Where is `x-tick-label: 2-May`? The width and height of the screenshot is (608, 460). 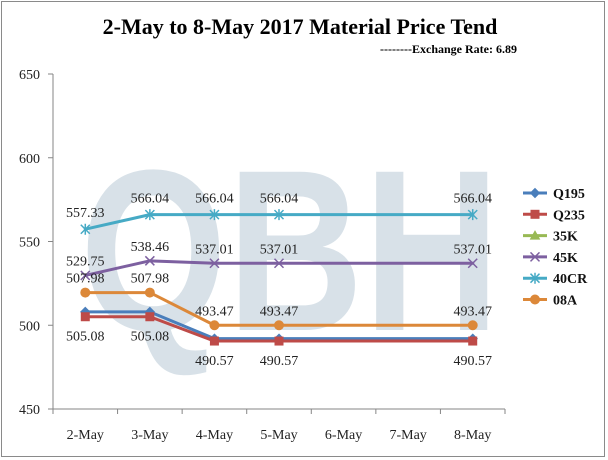 x-tick-label: 2-May is located at coordinates (85, 435).